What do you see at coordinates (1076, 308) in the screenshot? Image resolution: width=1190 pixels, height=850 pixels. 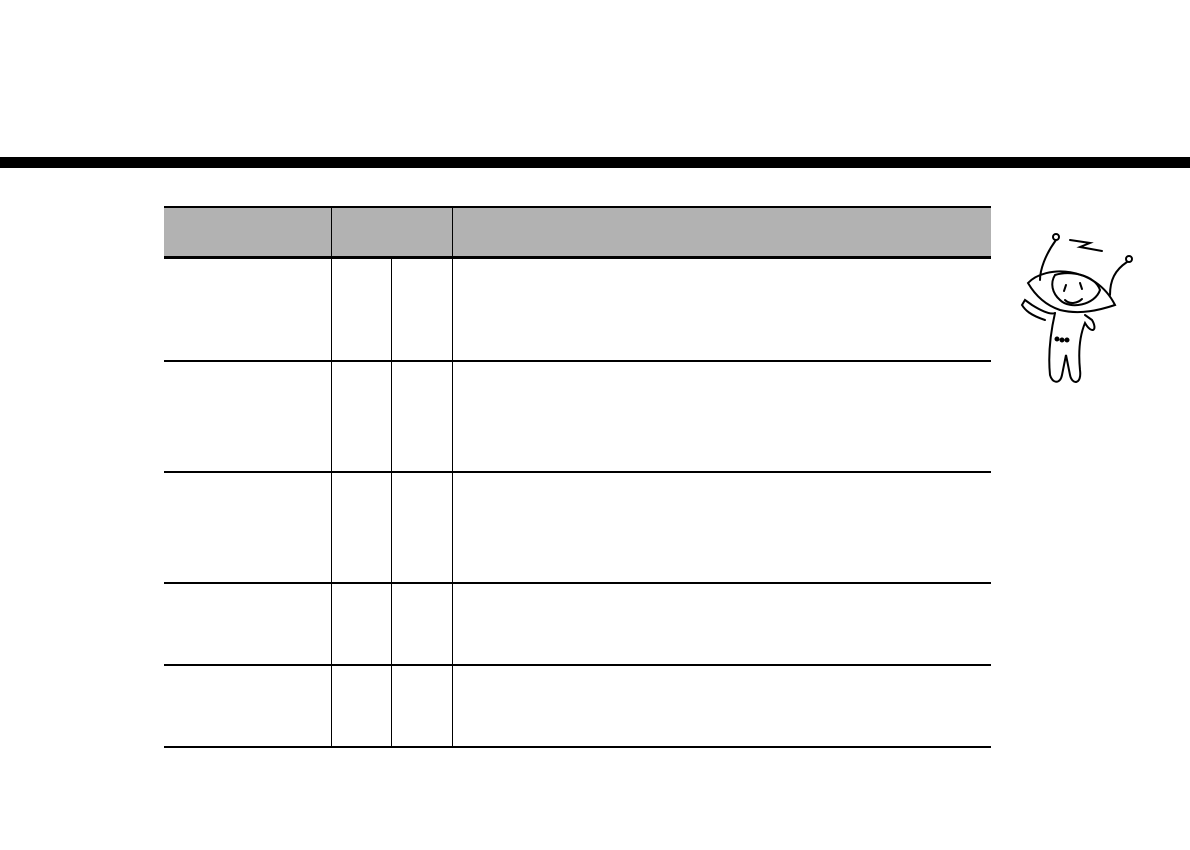 I see `mascot-character-icon` at bounding box center [1076, 308].